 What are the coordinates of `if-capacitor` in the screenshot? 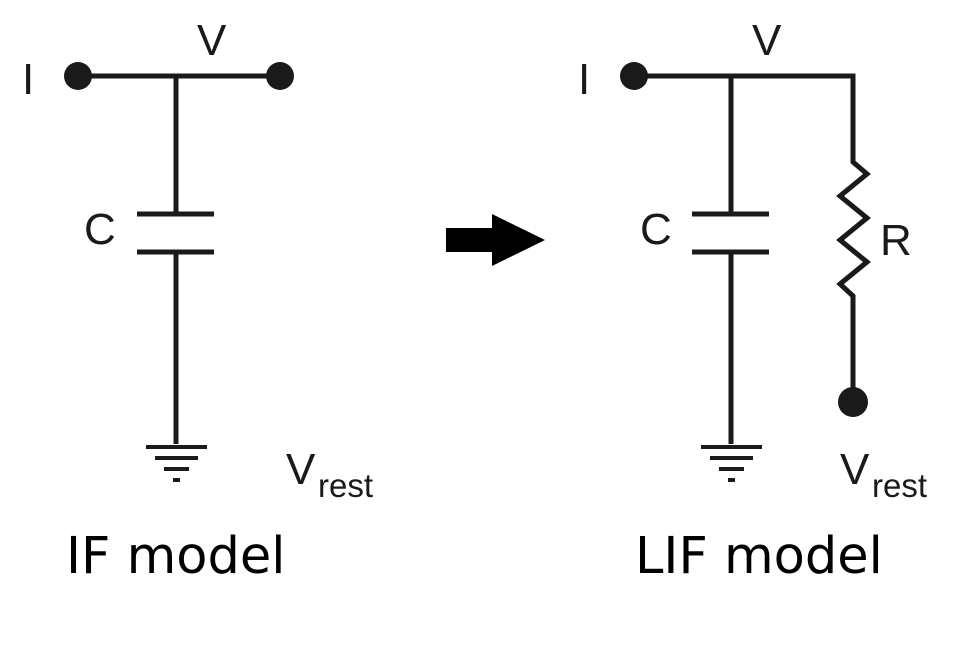 It's located at (175, 233).